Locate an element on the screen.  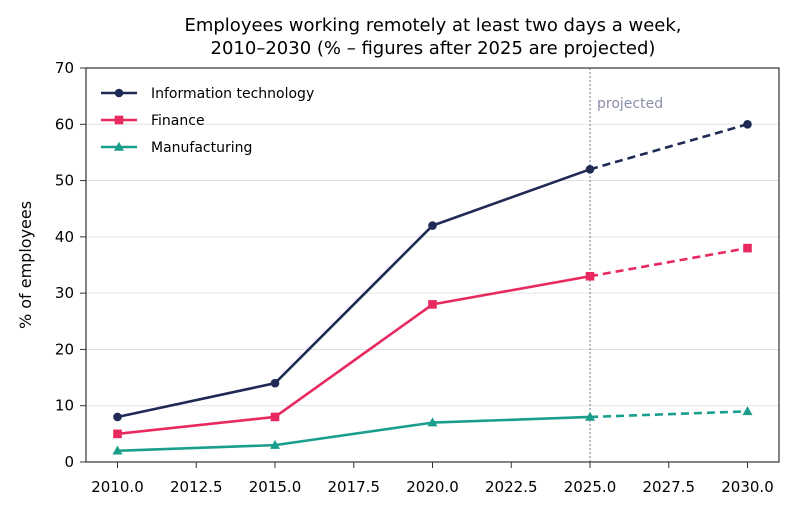
y-axis-label: % of employees is located at coordinates (25, 265).